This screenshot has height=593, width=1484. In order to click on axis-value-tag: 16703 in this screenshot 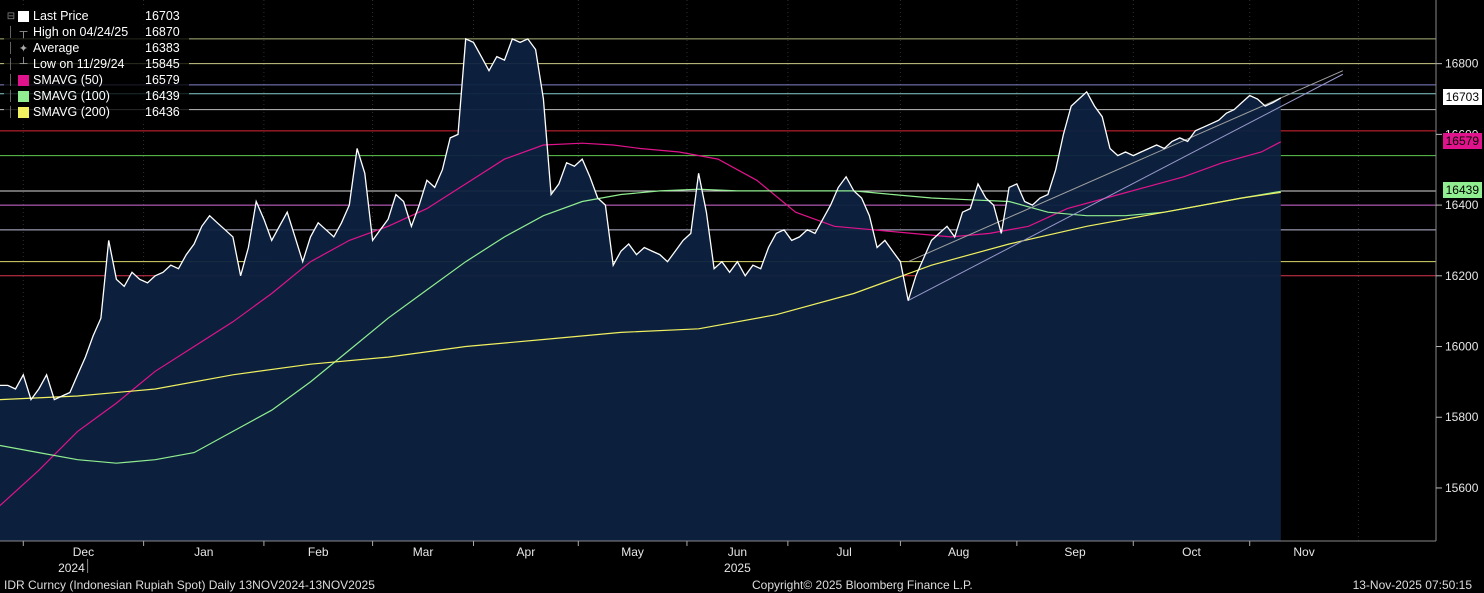, I will do `click(1462, 96)`.